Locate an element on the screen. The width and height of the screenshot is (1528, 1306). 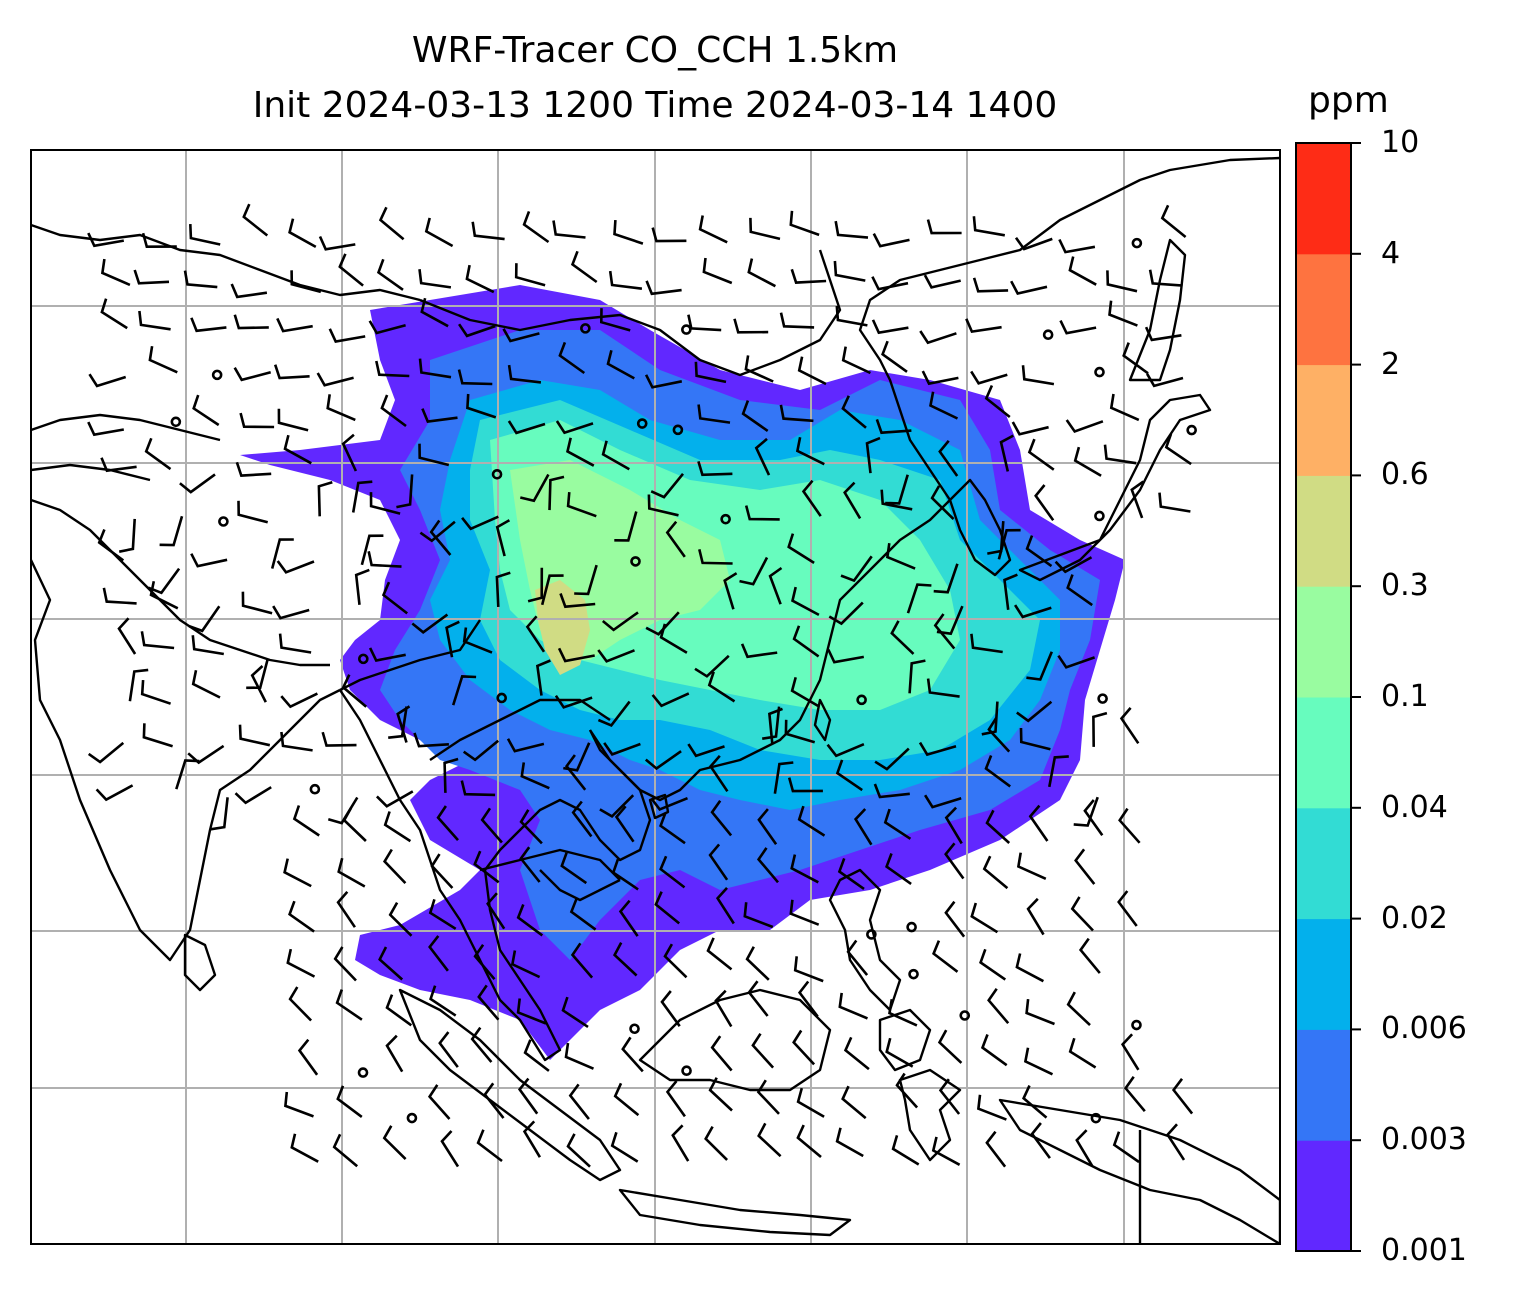
plume-contour is located at coordinates (562, 627).